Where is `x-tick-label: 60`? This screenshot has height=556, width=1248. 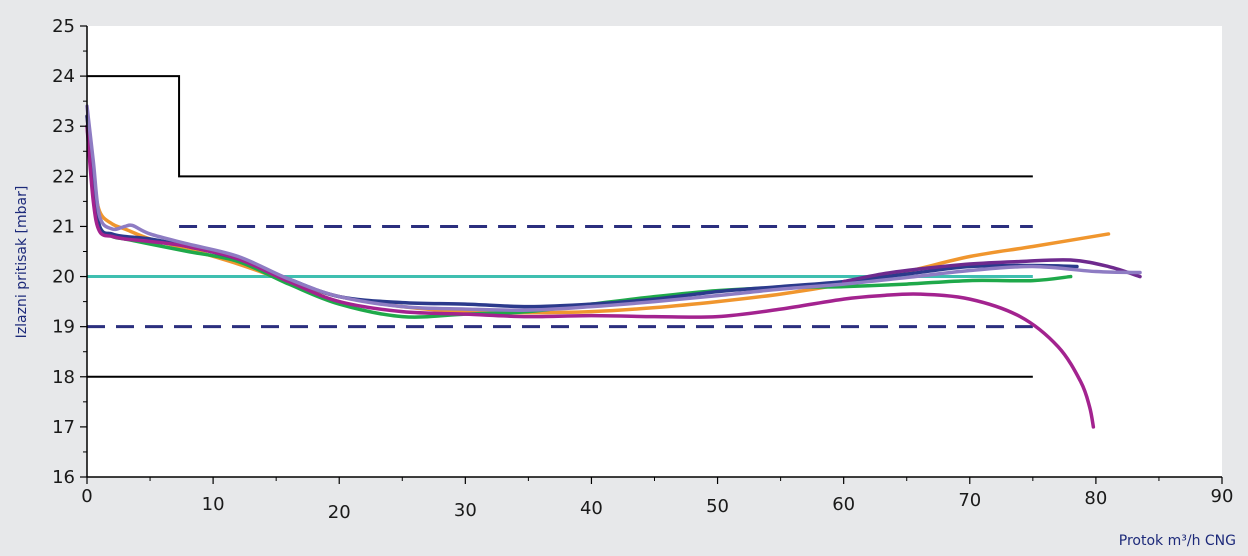
x-tick-label: 60 is located at coordinates (843, 504).